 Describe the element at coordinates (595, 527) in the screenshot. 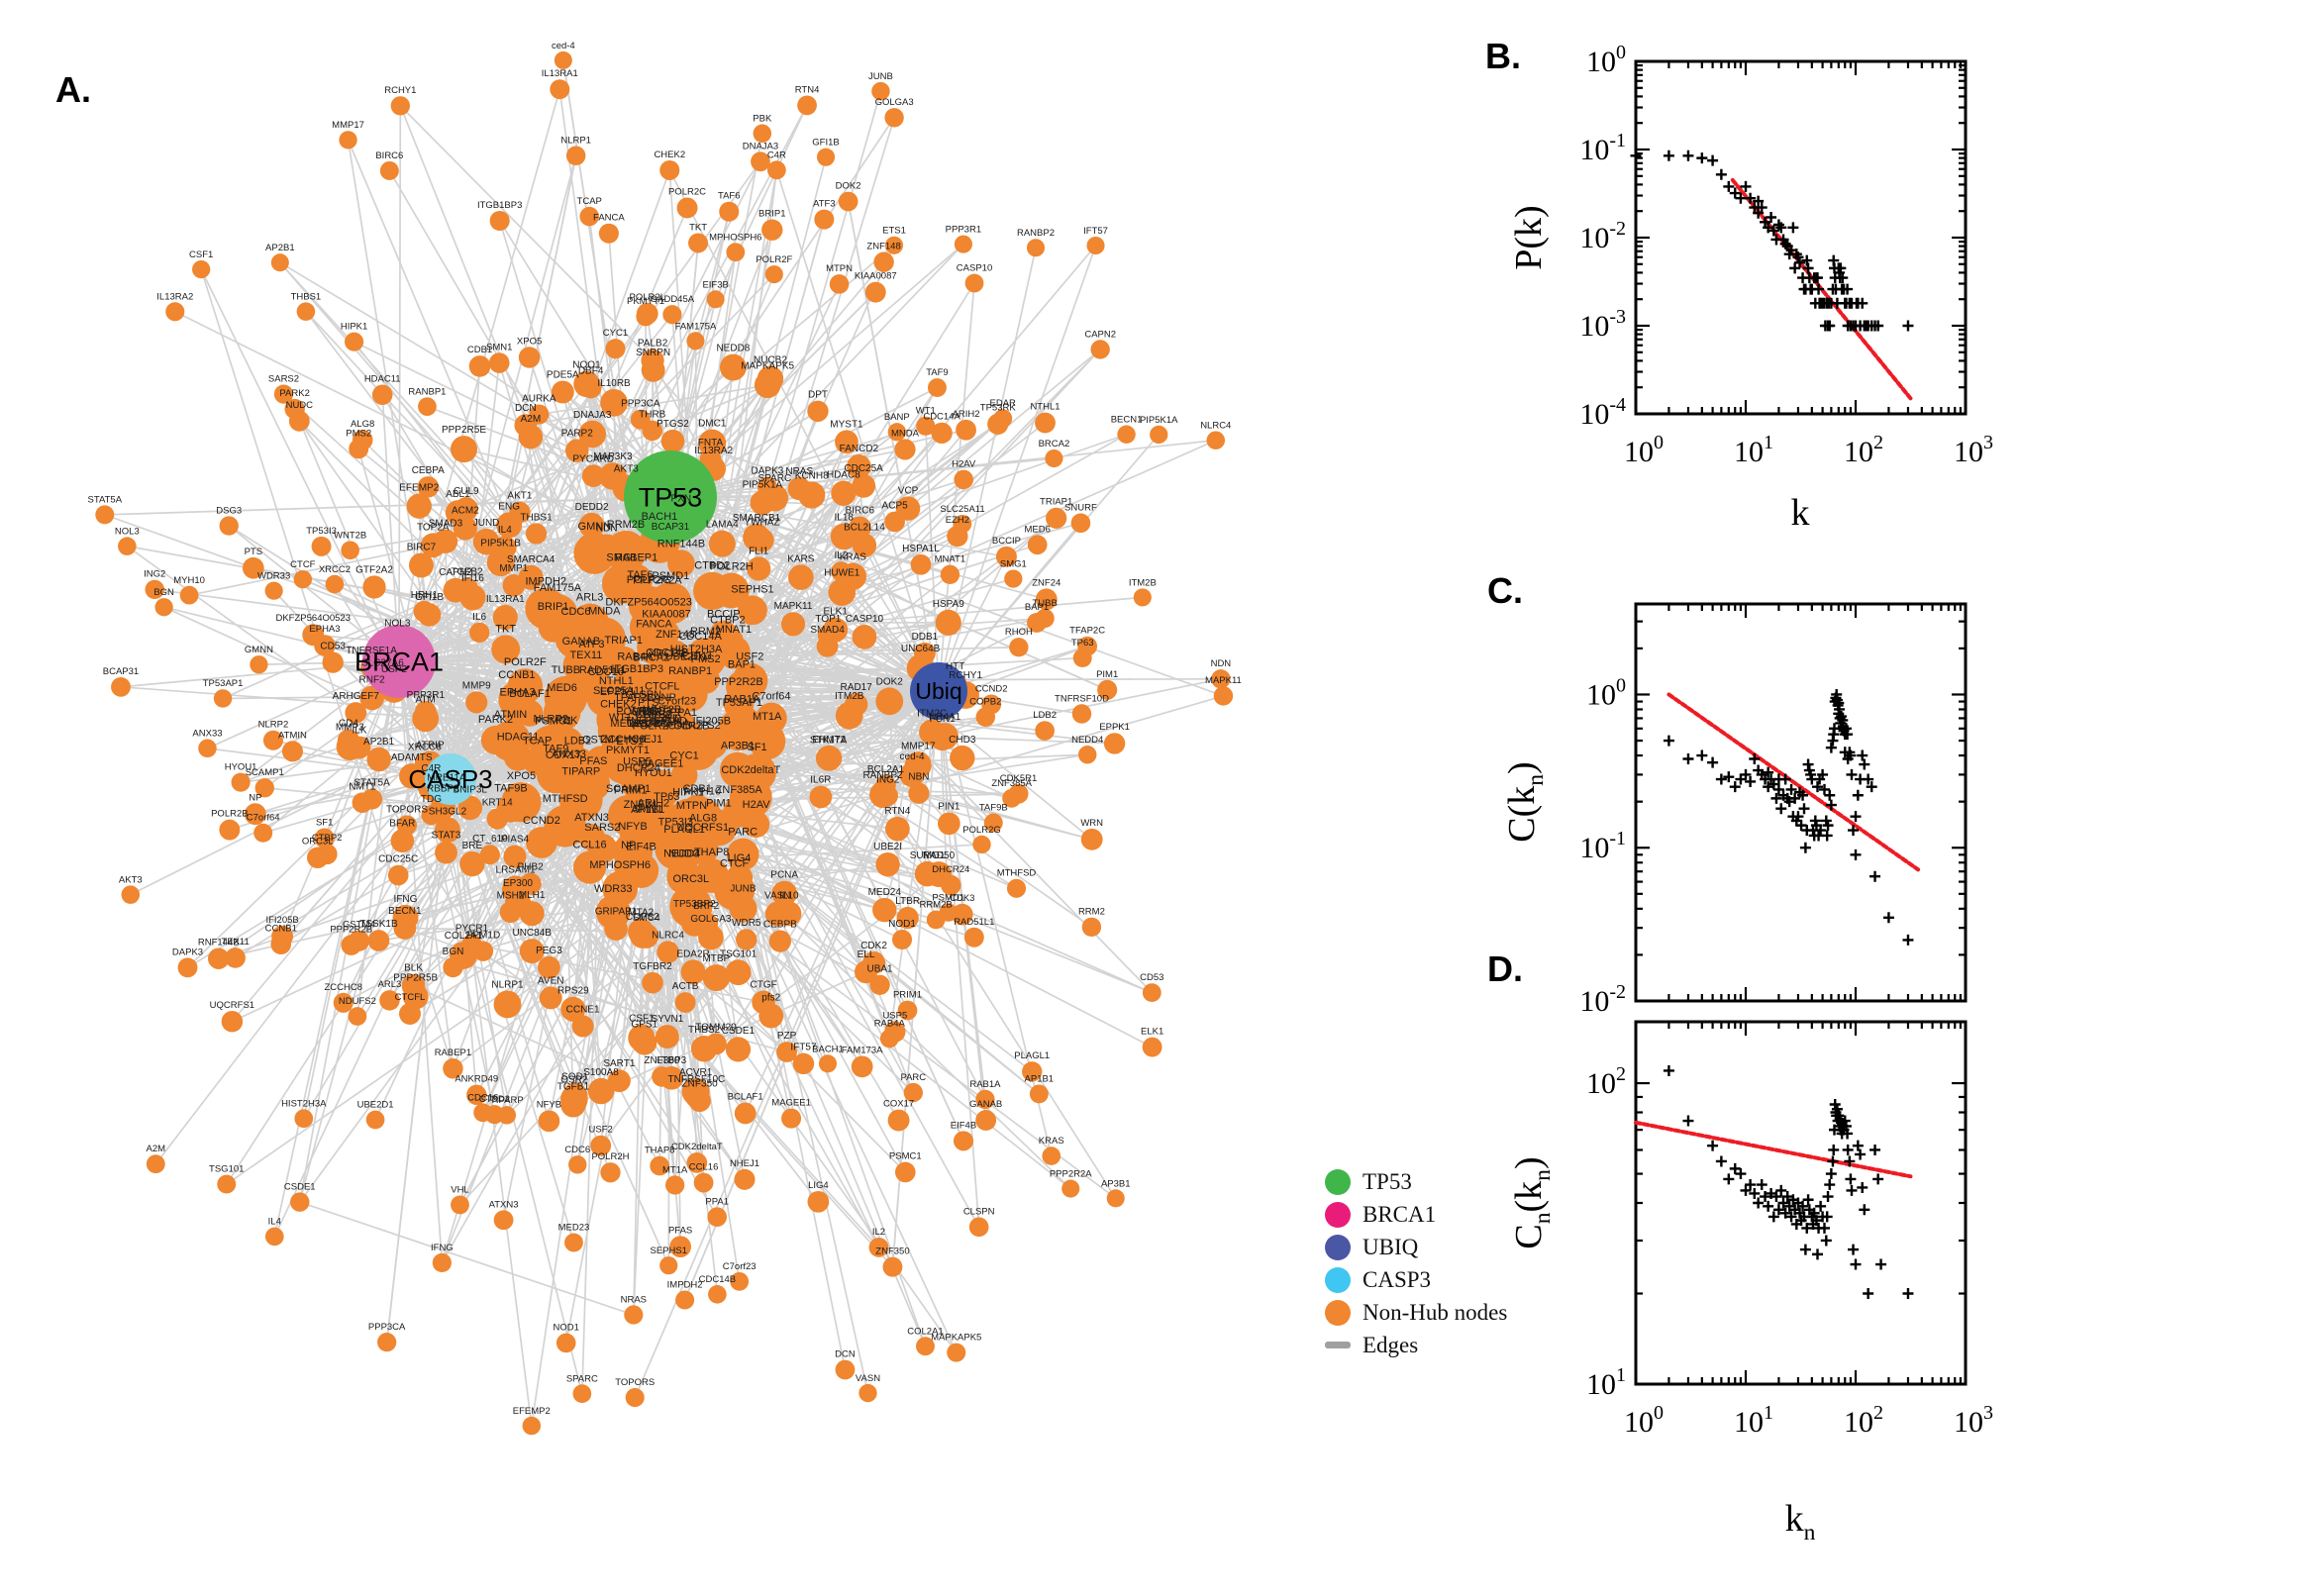

I see `network-node-label: GMNN` at that location.